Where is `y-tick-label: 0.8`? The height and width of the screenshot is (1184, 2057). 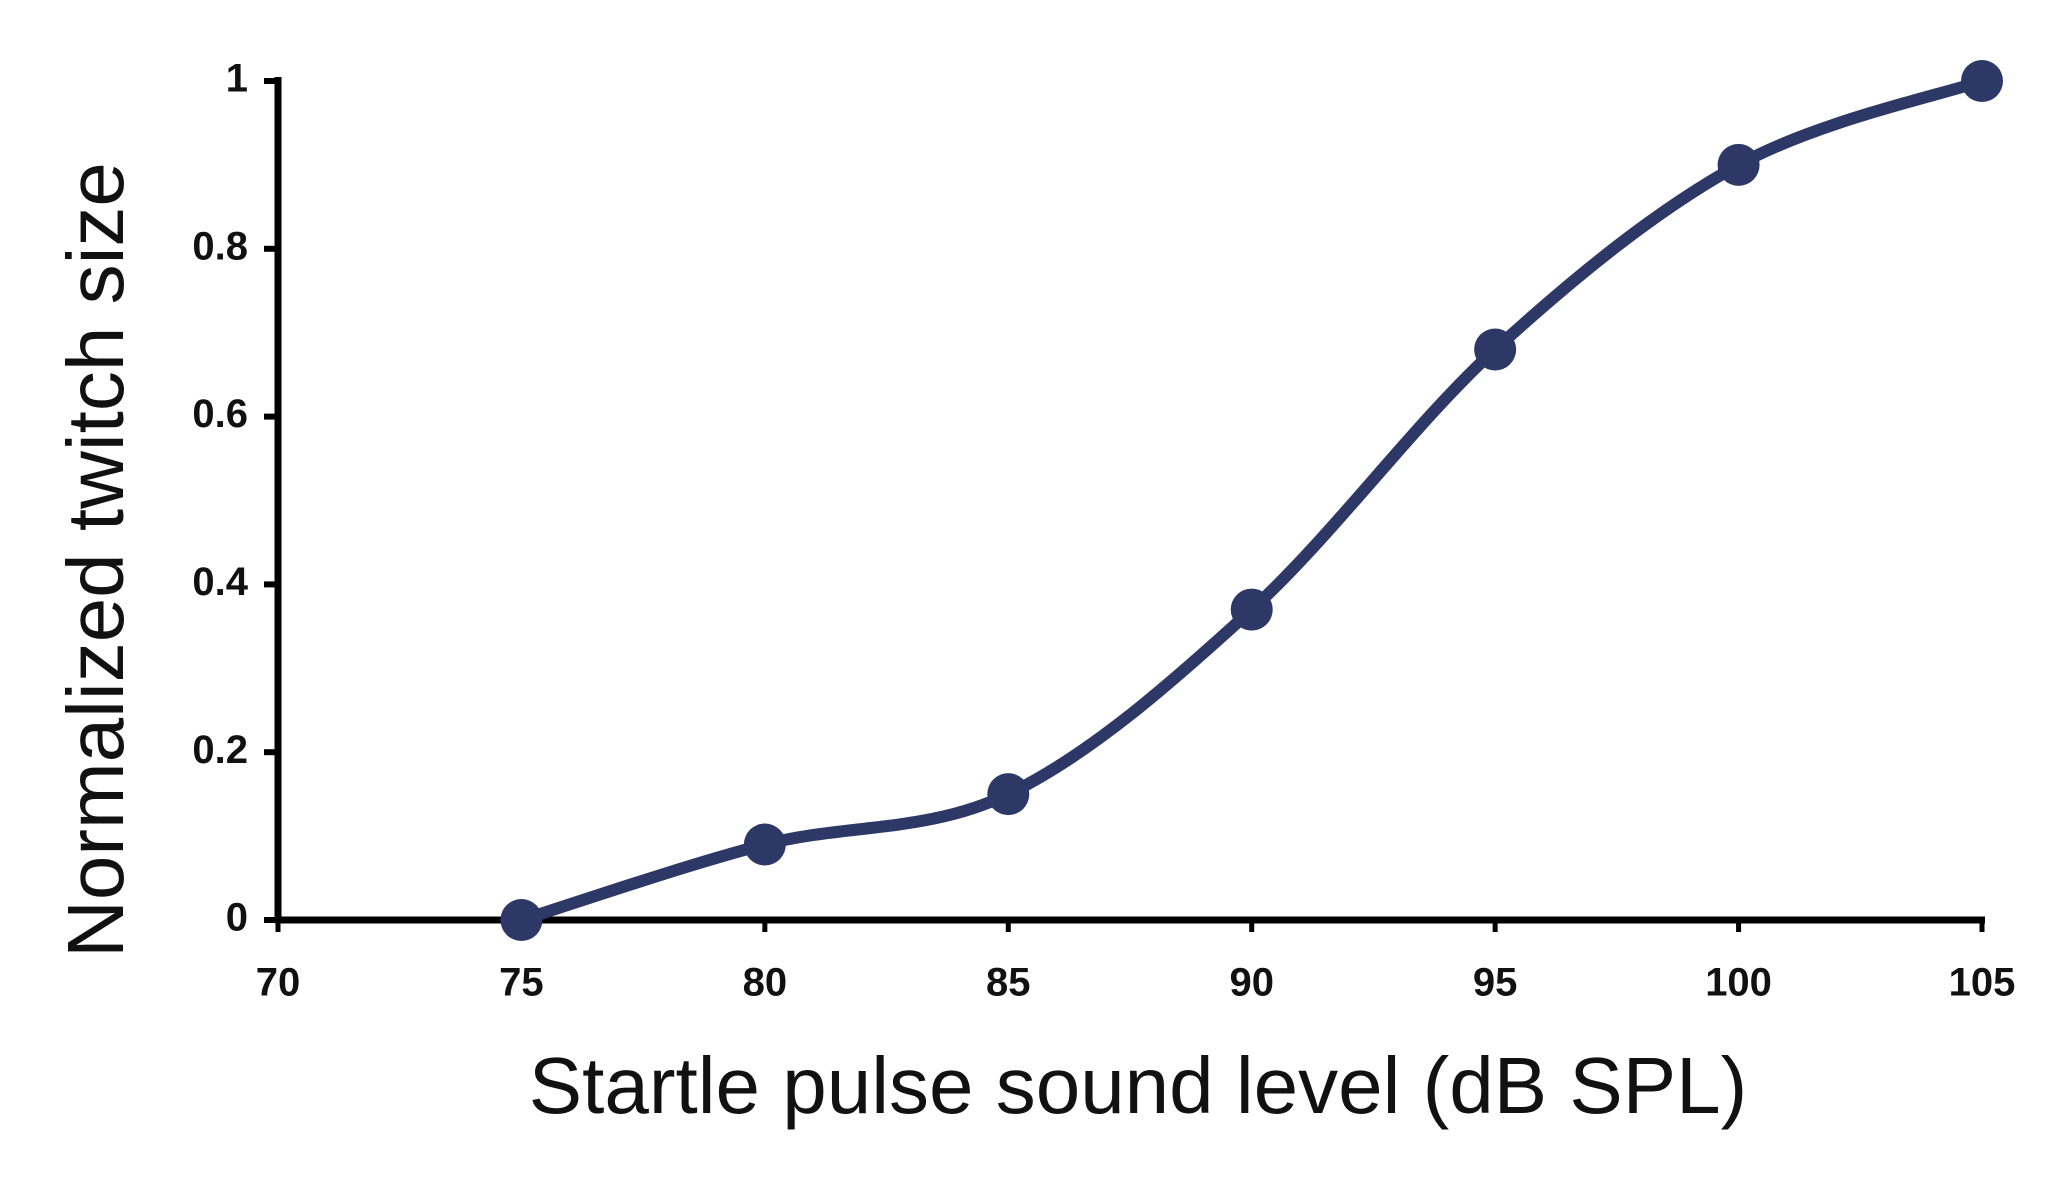
y-tick-label: 0.8 is located at coordinates (220, 246).